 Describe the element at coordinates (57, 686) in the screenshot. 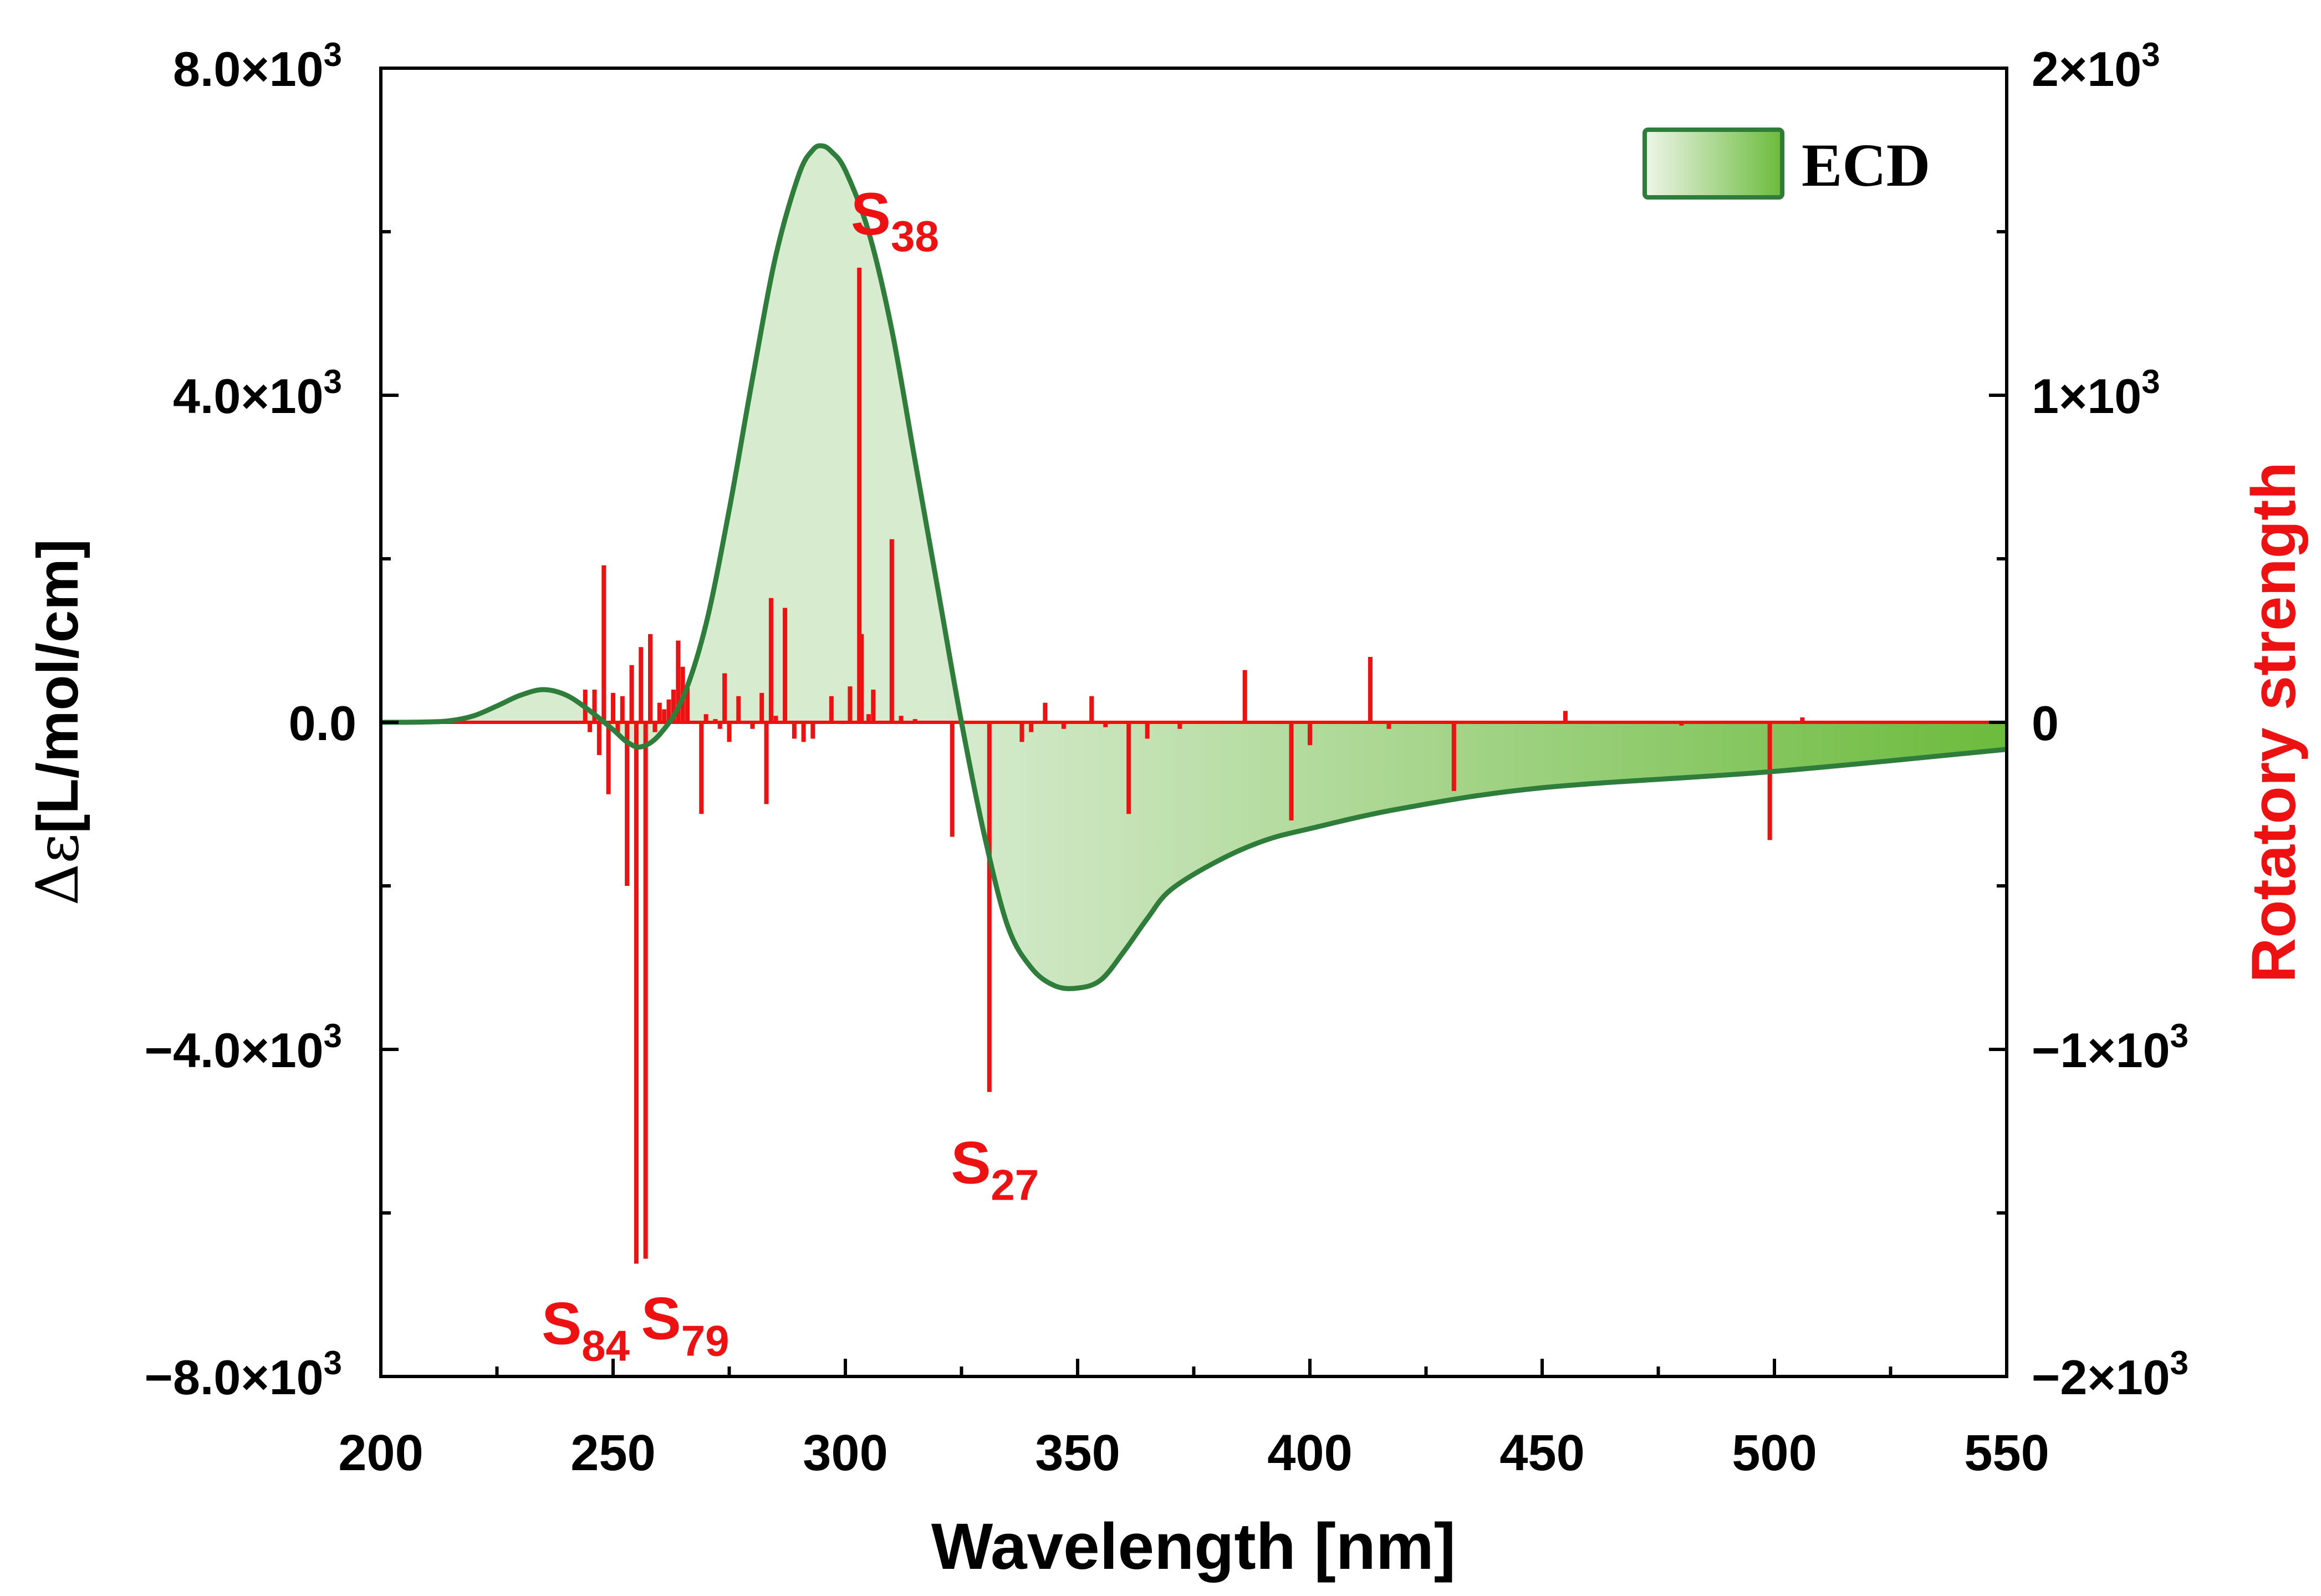

I see `left-axis-title-unit: [L/mol/cm]` at that location.